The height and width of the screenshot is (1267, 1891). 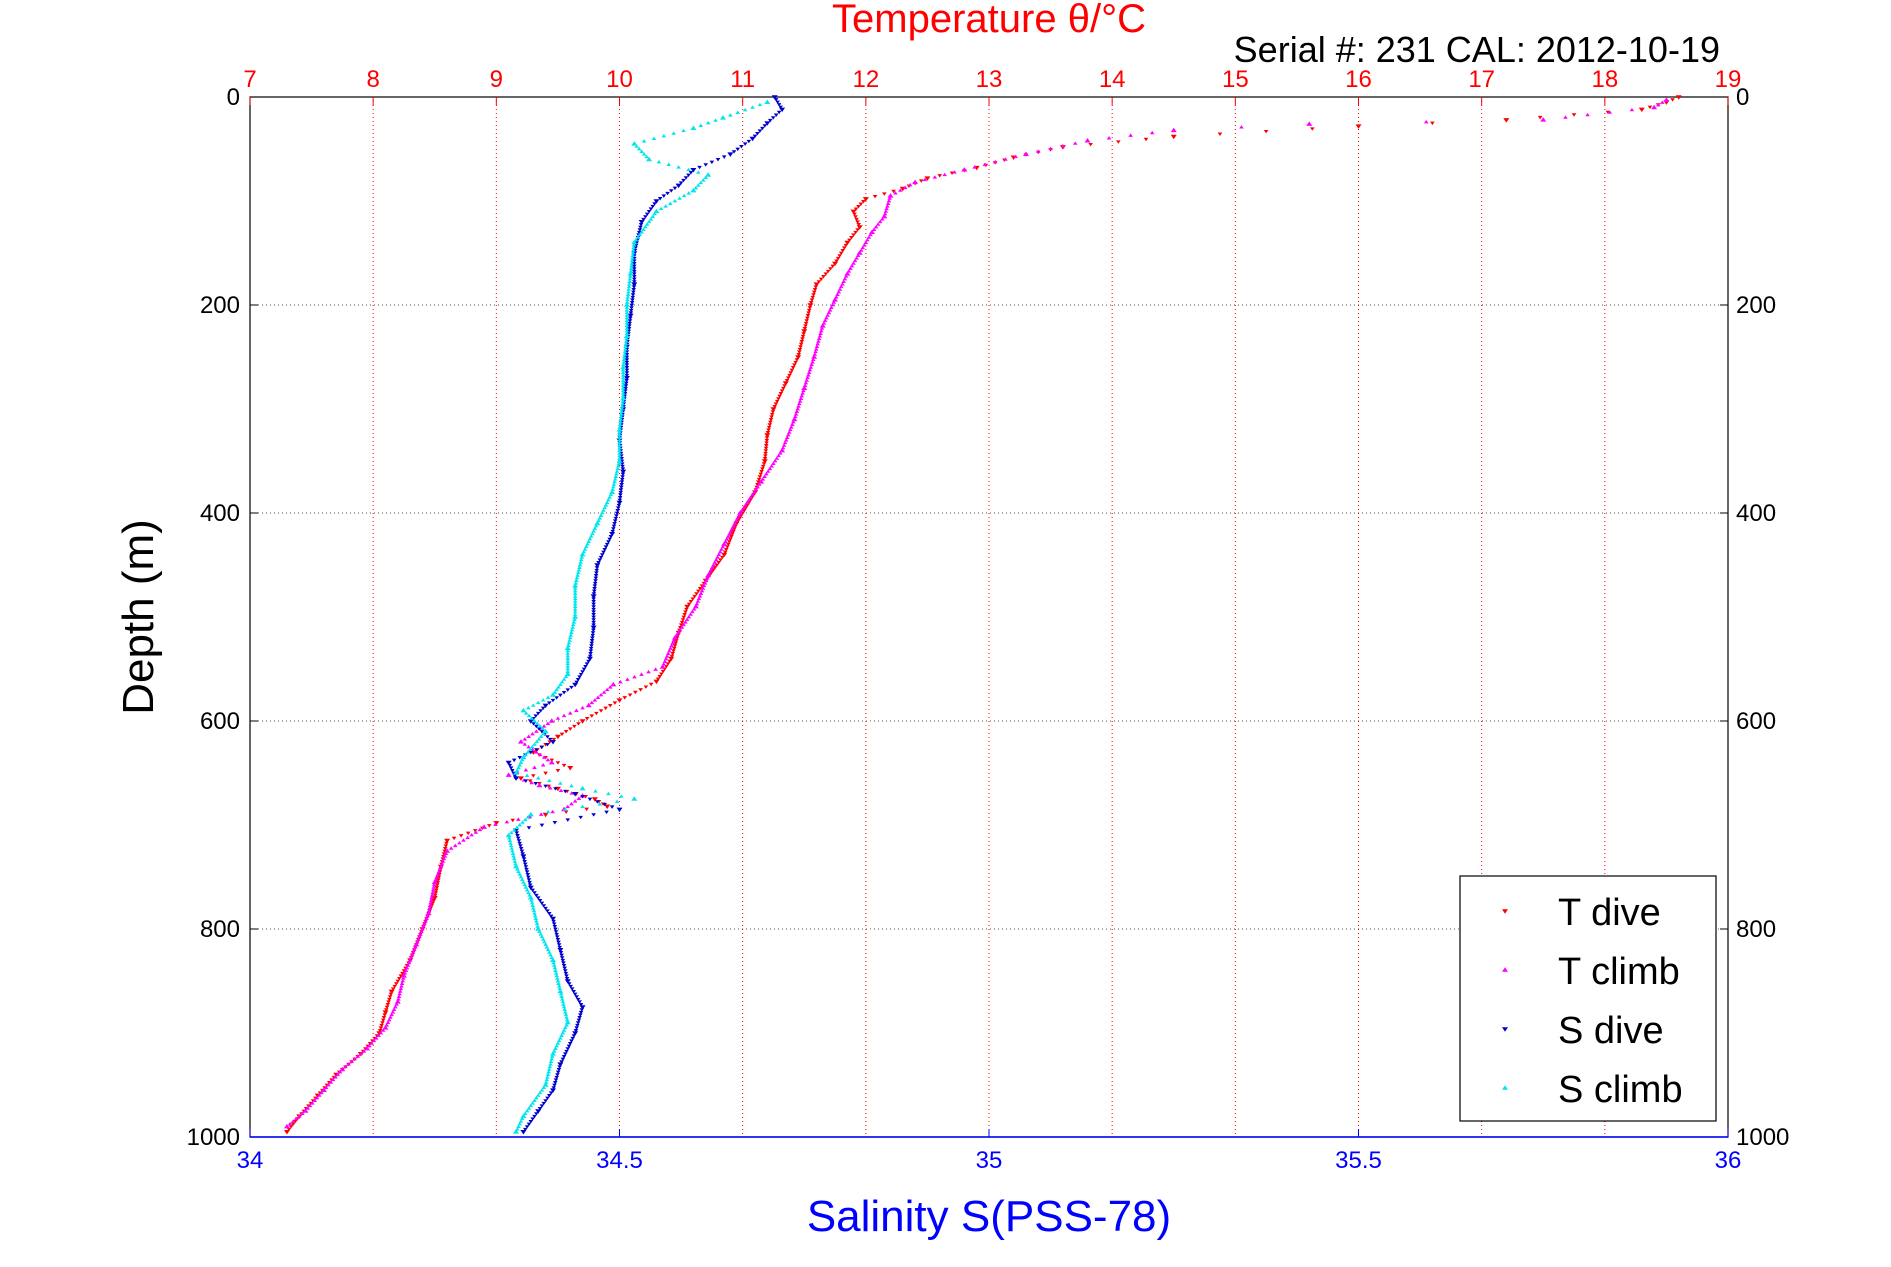 I want to click on temperature-tick-label: 18, so click(x=1604, y=79).